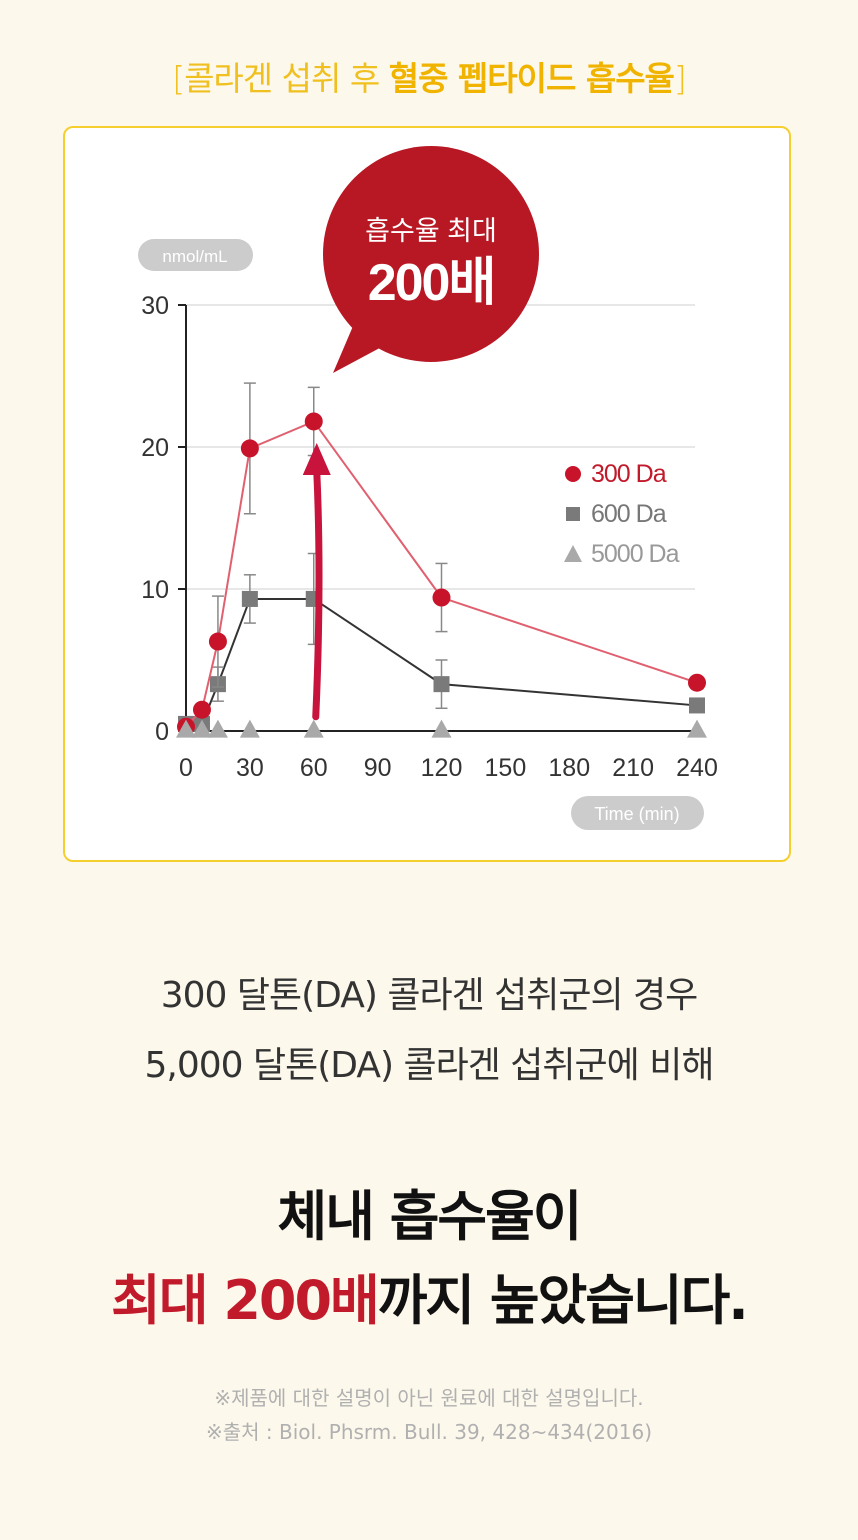  I want to click on headline-highlight: 최대 200배, so click(245, 1300).